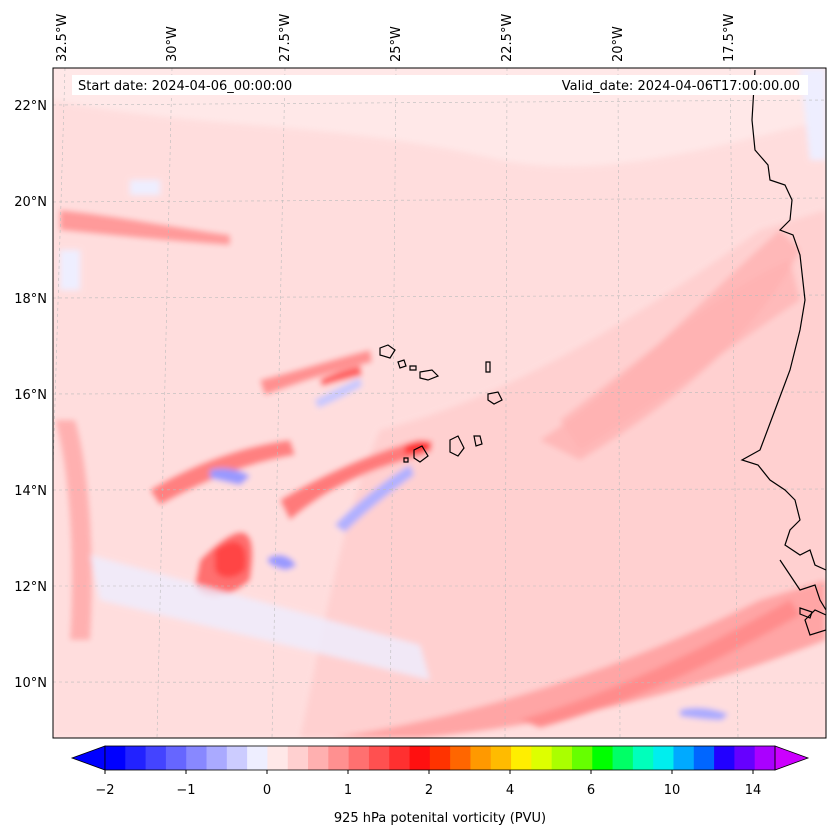  What do you see at coordinates (30, 587) in the screenshot?
I see `latitude-label: 12°N` at bounding box center [30, 587].